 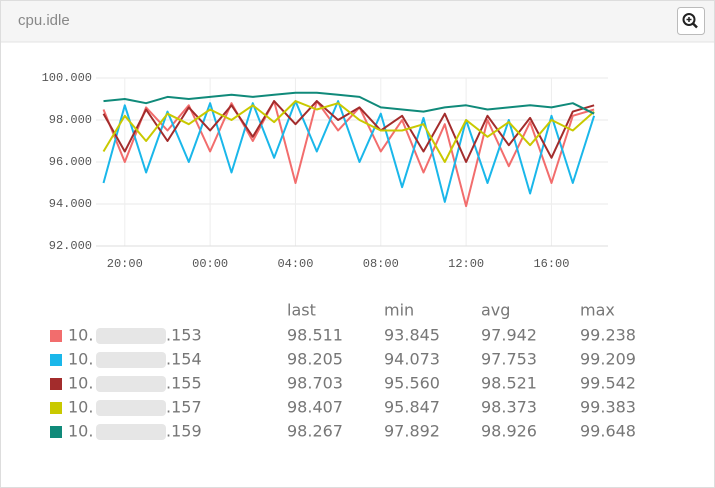 I want to click on panel-title: cpu.idle, so click(x=44, y=20).